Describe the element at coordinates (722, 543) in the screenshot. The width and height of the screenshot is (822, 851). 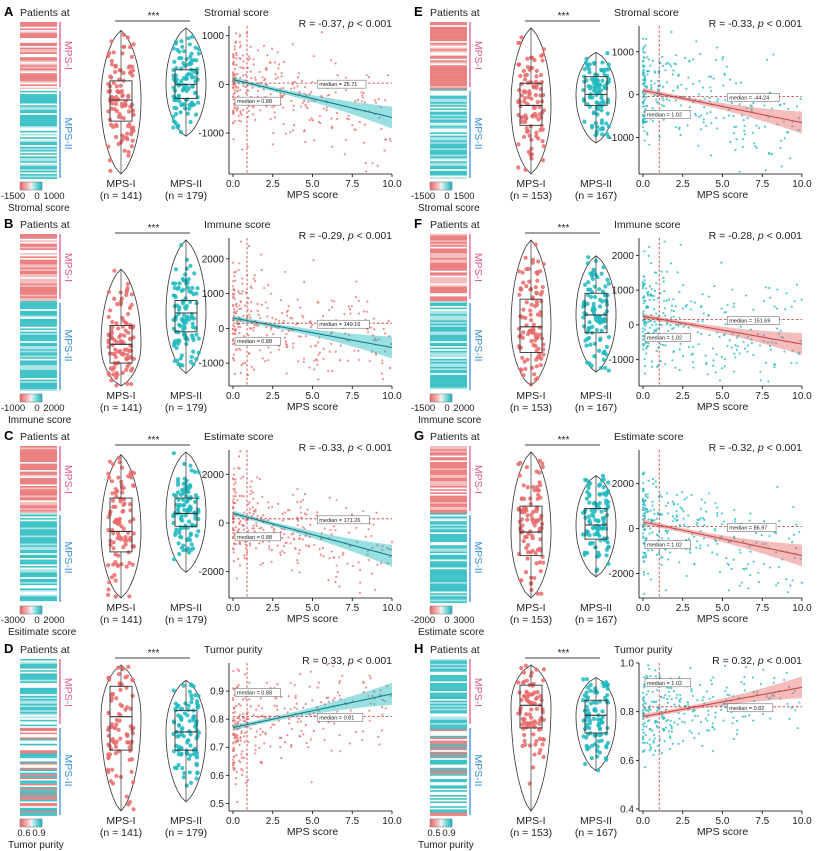
I see `confidence-band` at that location.